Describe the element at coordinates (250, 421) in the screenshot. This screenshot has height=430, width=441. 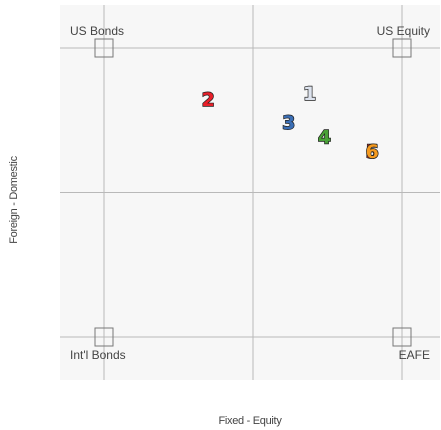
I see `x-axis-label: Fixed - Equity` at that location.